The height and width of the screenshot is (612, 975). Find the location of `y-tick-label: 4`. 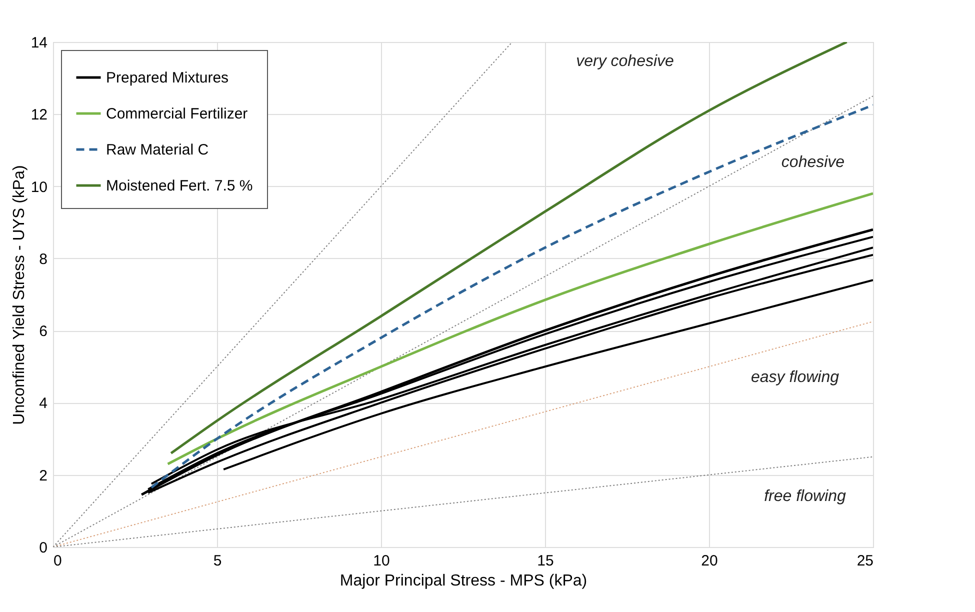

y-tick-label: 4 is located at coordinates (43, 403).